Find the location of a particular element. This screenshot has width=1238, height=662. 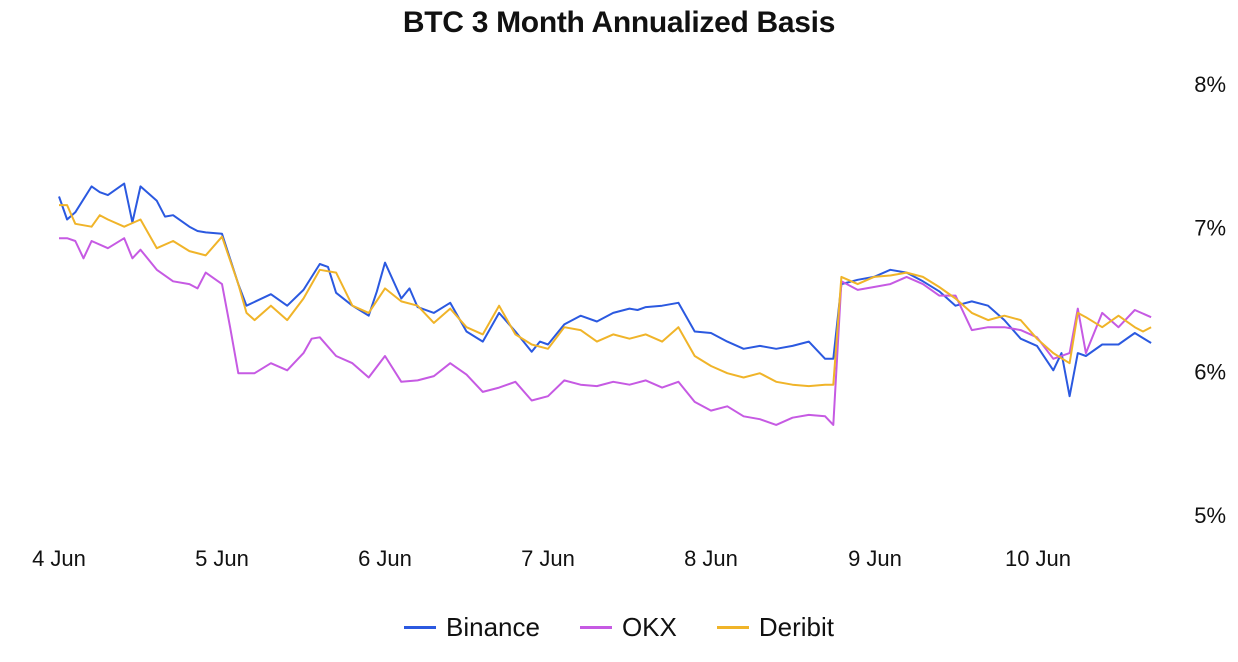

legend-label-deribit: Deribit is located at coordinates (796, 627).